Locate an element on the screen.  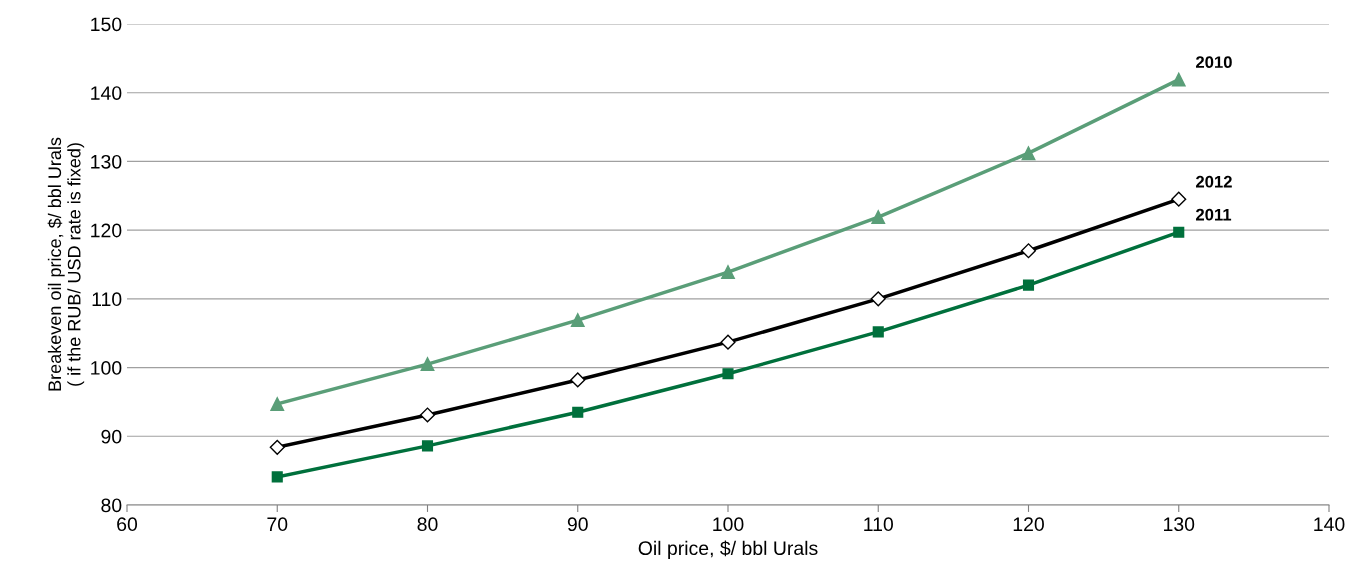
x-axis-title: Oil price, $/ bbl Urals is located at coordinates (728, 549).